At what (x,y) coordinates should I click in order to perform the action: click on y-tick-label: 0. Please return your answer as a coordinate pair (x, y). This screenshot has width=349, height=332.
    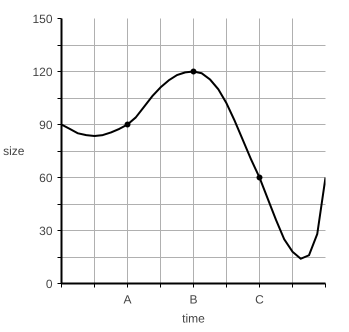
    Looking at the image, I should click on (49, 284).